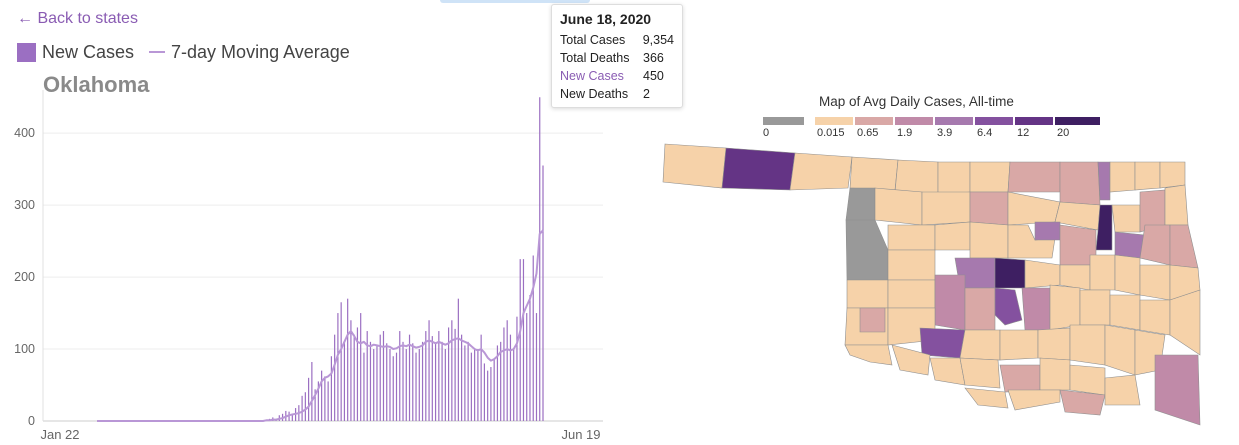 The image size is (1239, 445). I want to click on tooltip-label: New Cases, so click(592, 76).